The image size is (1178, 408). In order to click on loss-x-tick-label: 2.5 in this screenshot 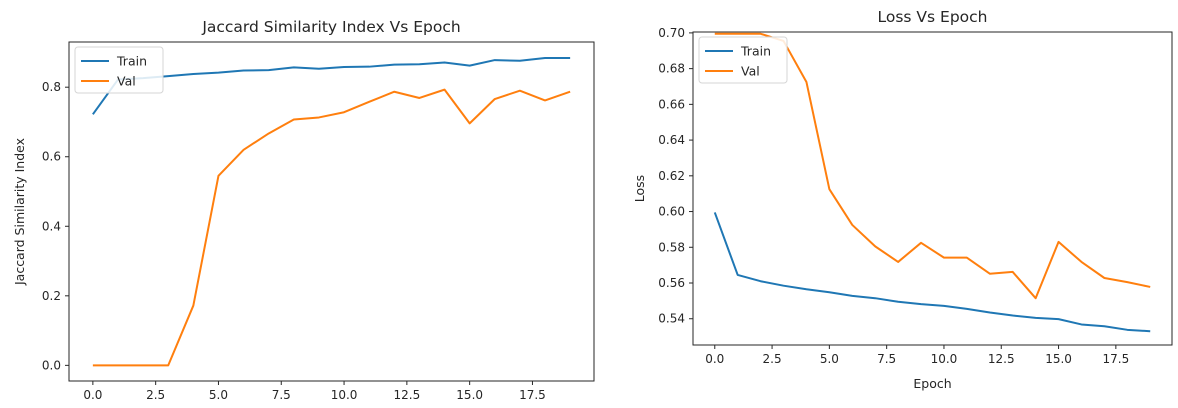, I will do `click(772, 359)`.